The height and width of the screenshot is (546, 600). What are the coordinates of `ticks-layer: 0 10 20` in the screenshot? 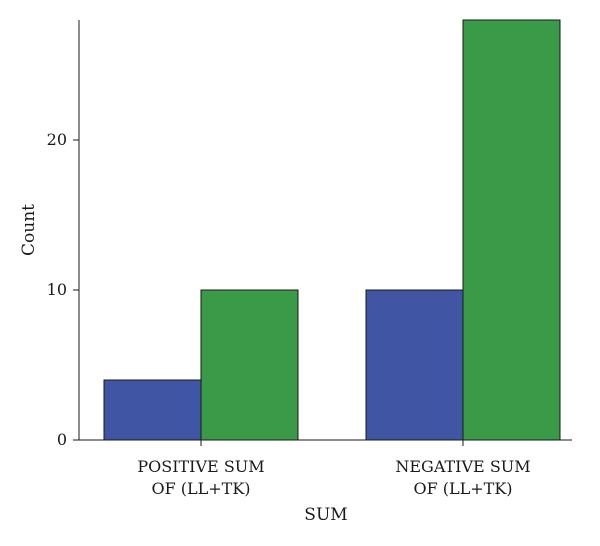 It's located at (63, 289).